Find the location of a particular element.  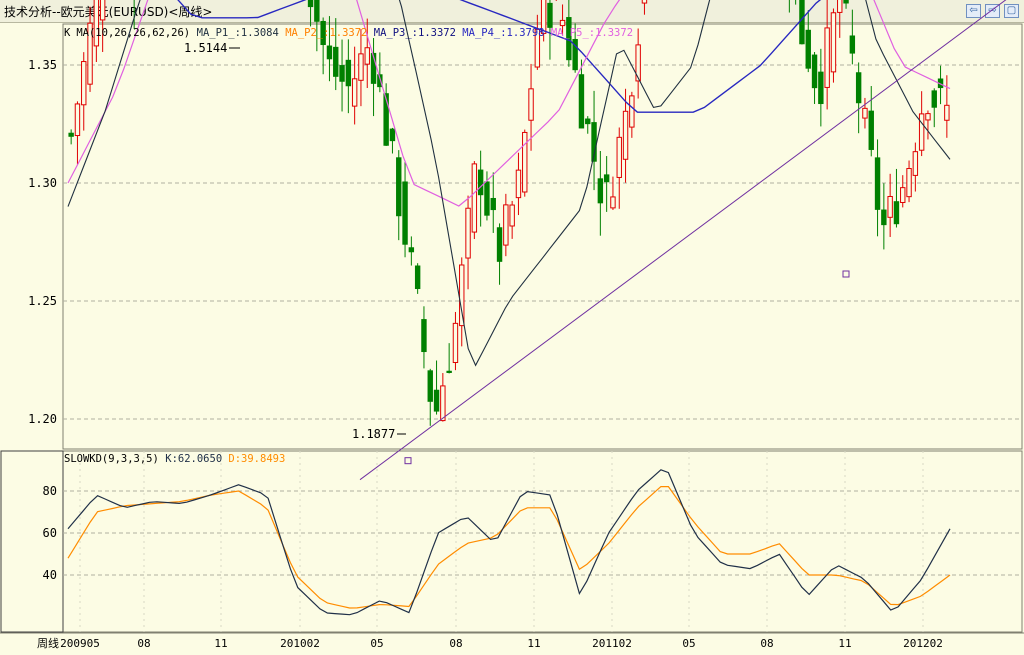

ma-p4-line is located at coordinates (499, 56).